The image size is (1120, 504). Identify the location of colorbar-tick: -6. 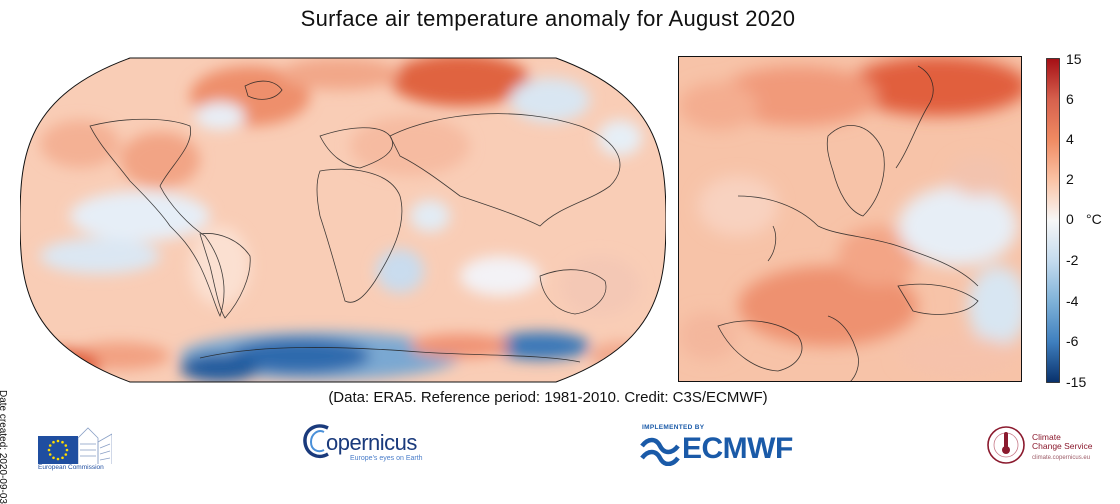
(1072, 341).